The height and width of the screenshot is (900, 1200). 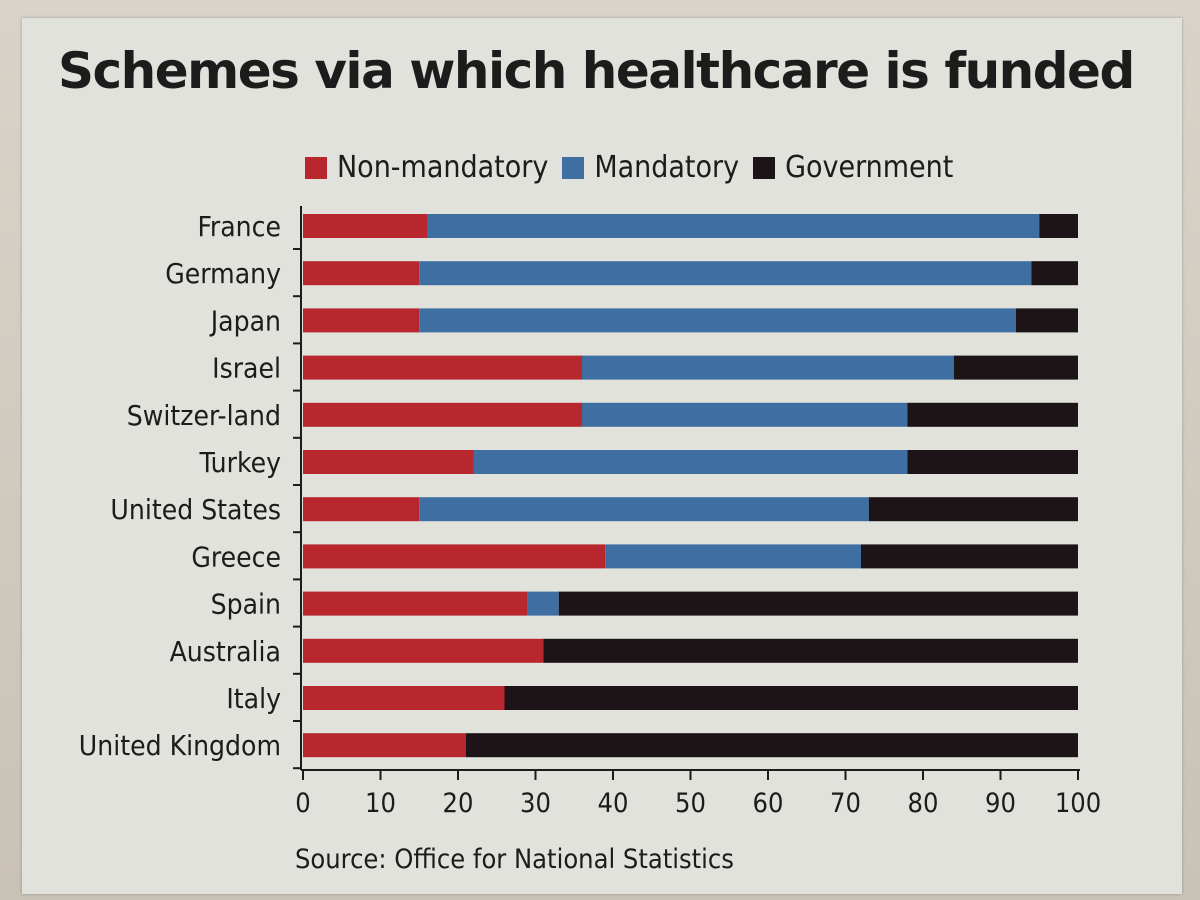 I want to click on bar-turkey-non-mandatory, so click(x=388, y=462).